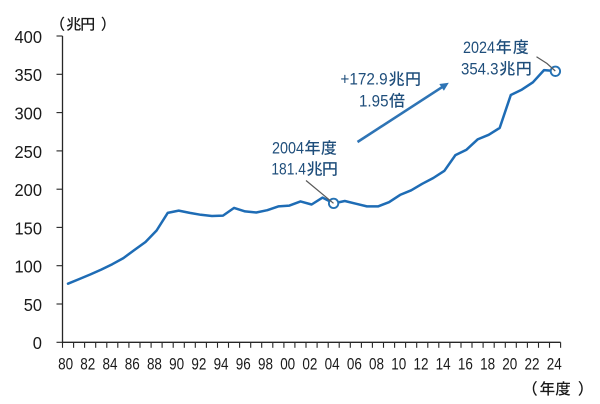 This screenshot has height=404, width=600. What do you see at coordinates (443, 364) in the screenshot?
I see `svg-text: 14` at bounding box center [443, 364].